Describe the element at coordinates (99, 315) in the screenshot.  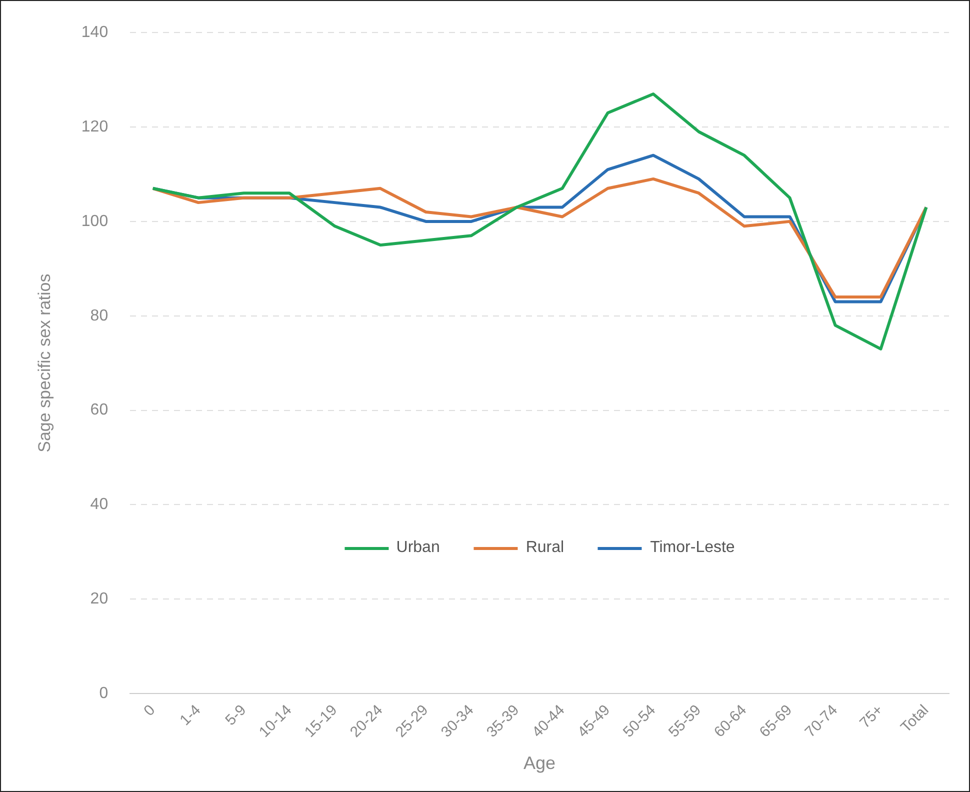
I see `y-tick-label: 80` at that location.